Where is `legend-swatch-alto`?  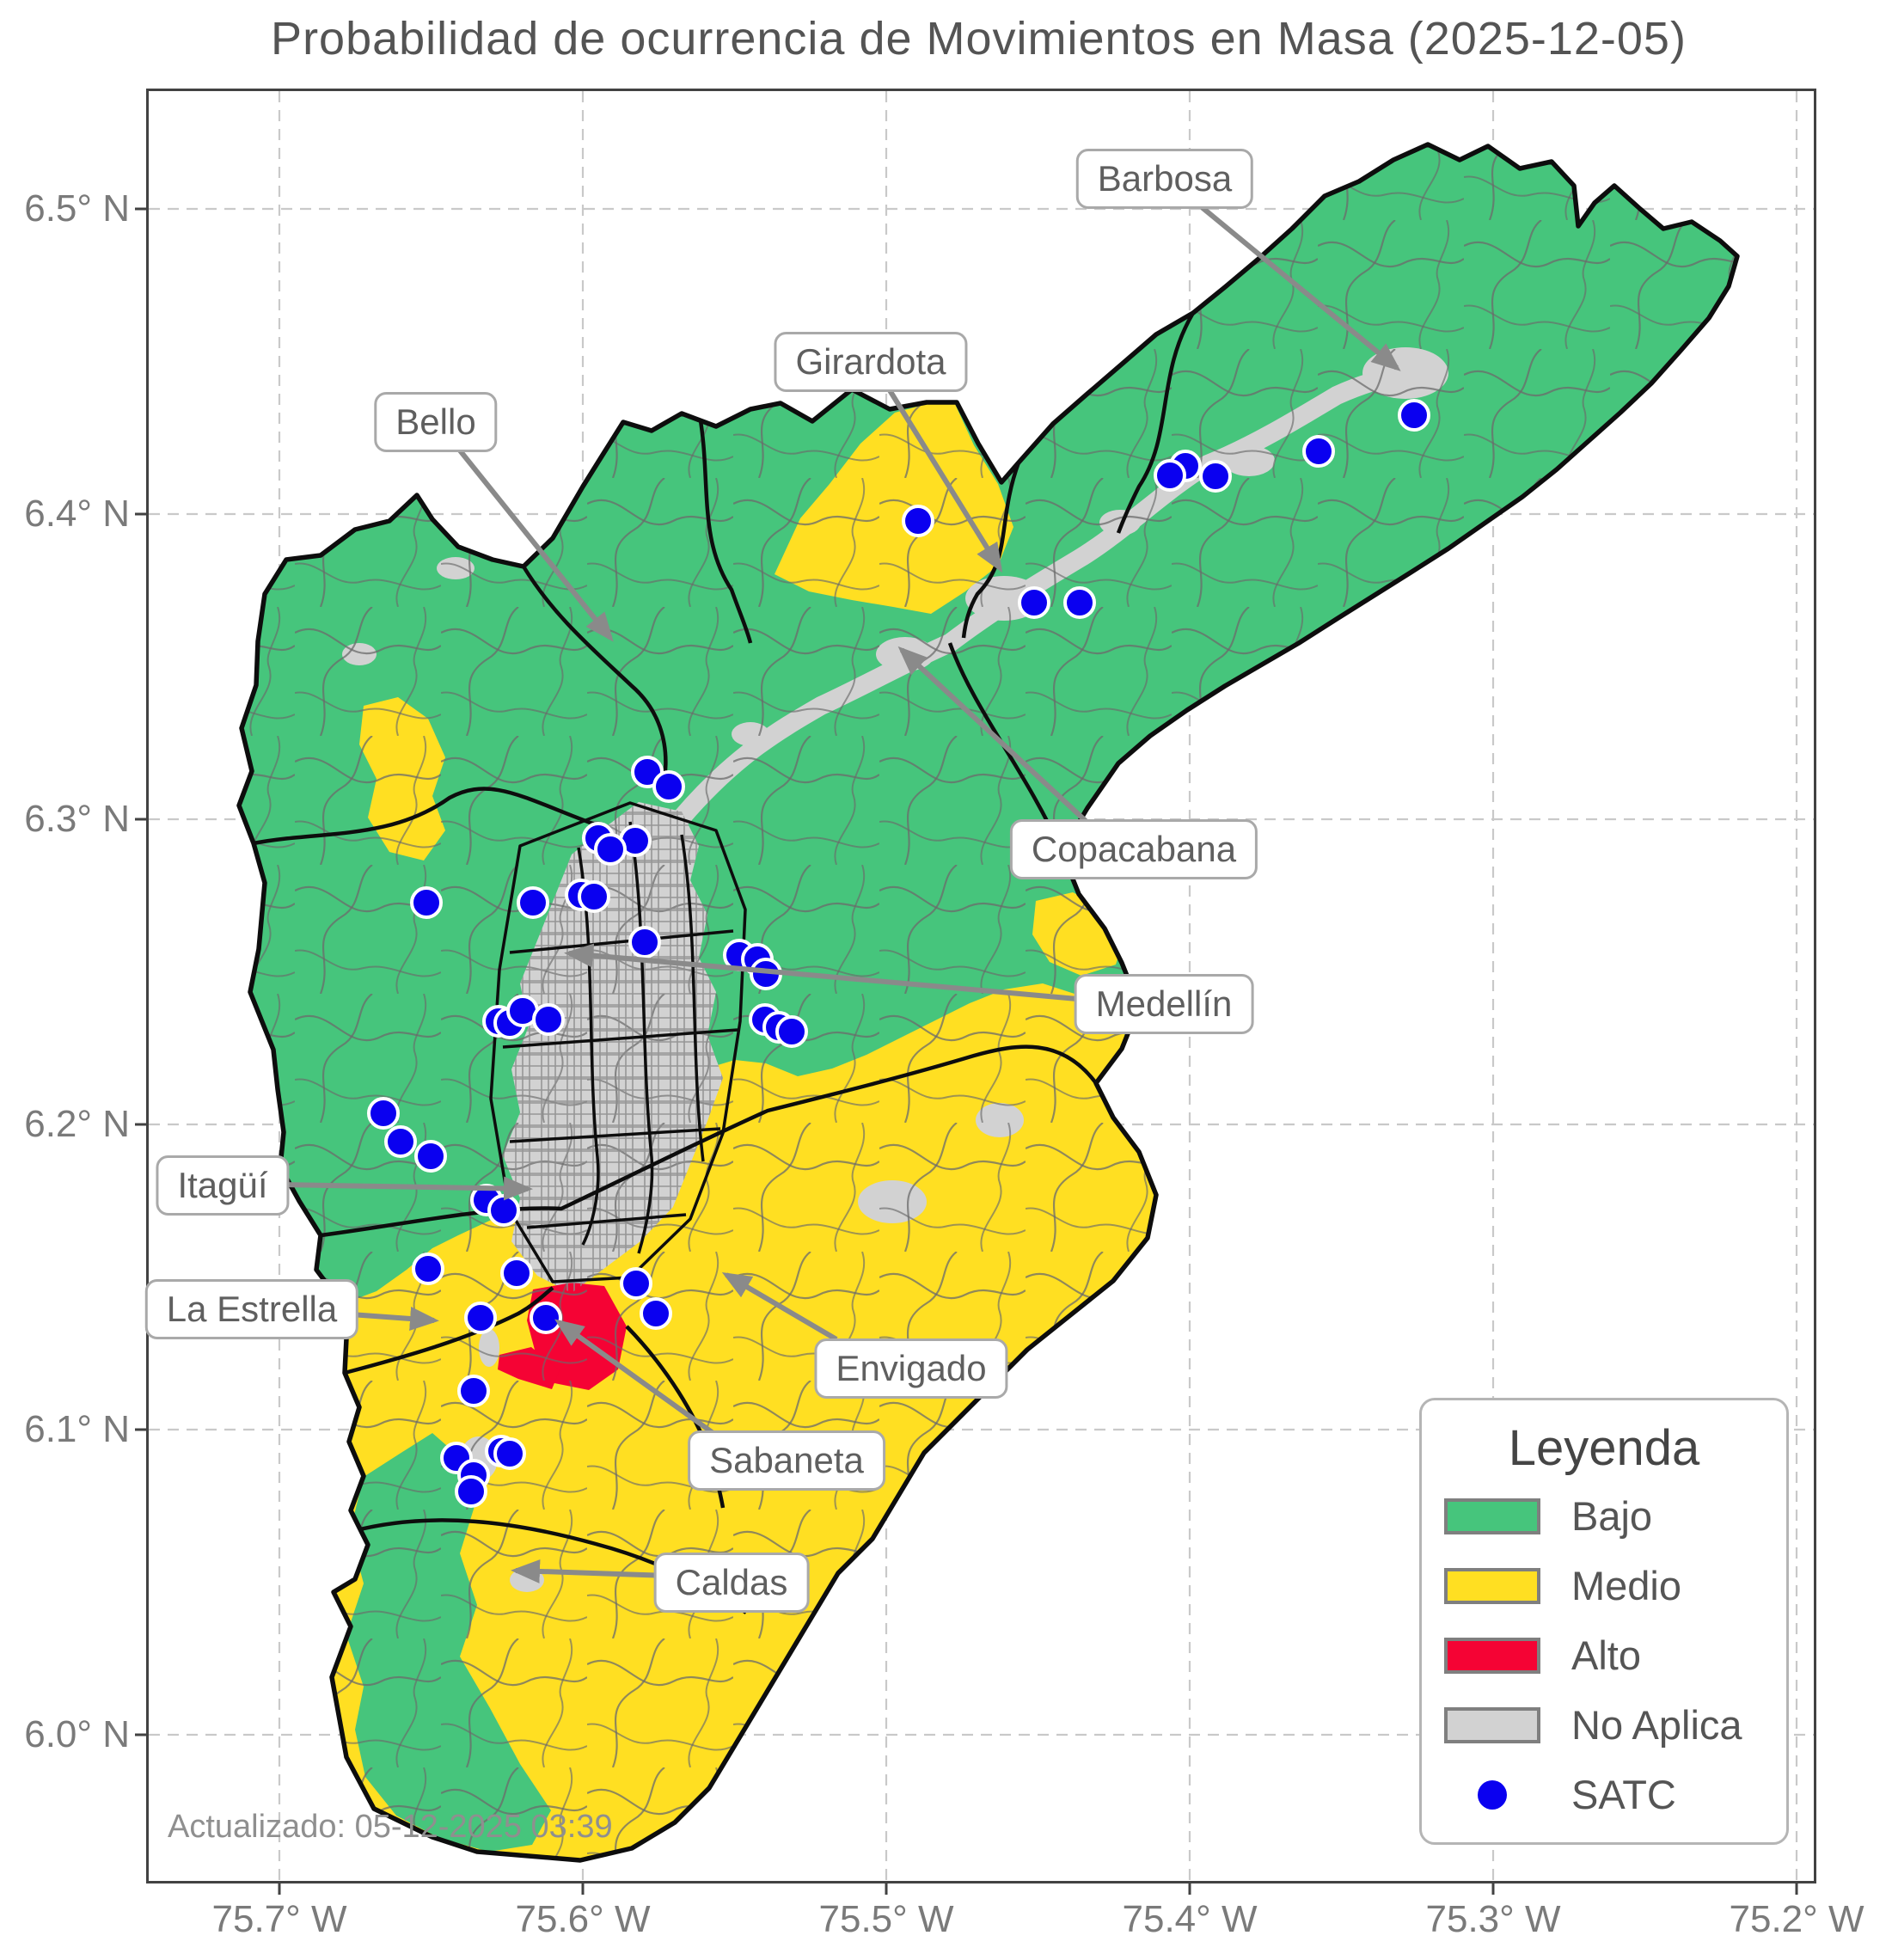 legend-swatch-alto is located at coordinates (1492, 1655).